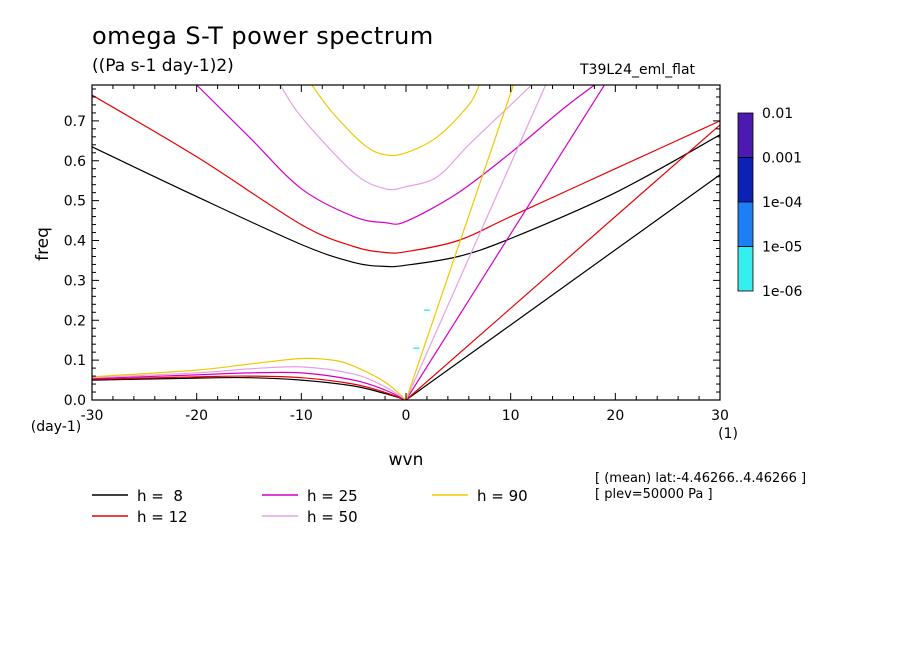 The width and height of the screenshot is (904, 654). What do you see at coordinates (777, 114) in the screenshot?
I see `colorbar-label: 0.01` at bounding box center [777, 114].